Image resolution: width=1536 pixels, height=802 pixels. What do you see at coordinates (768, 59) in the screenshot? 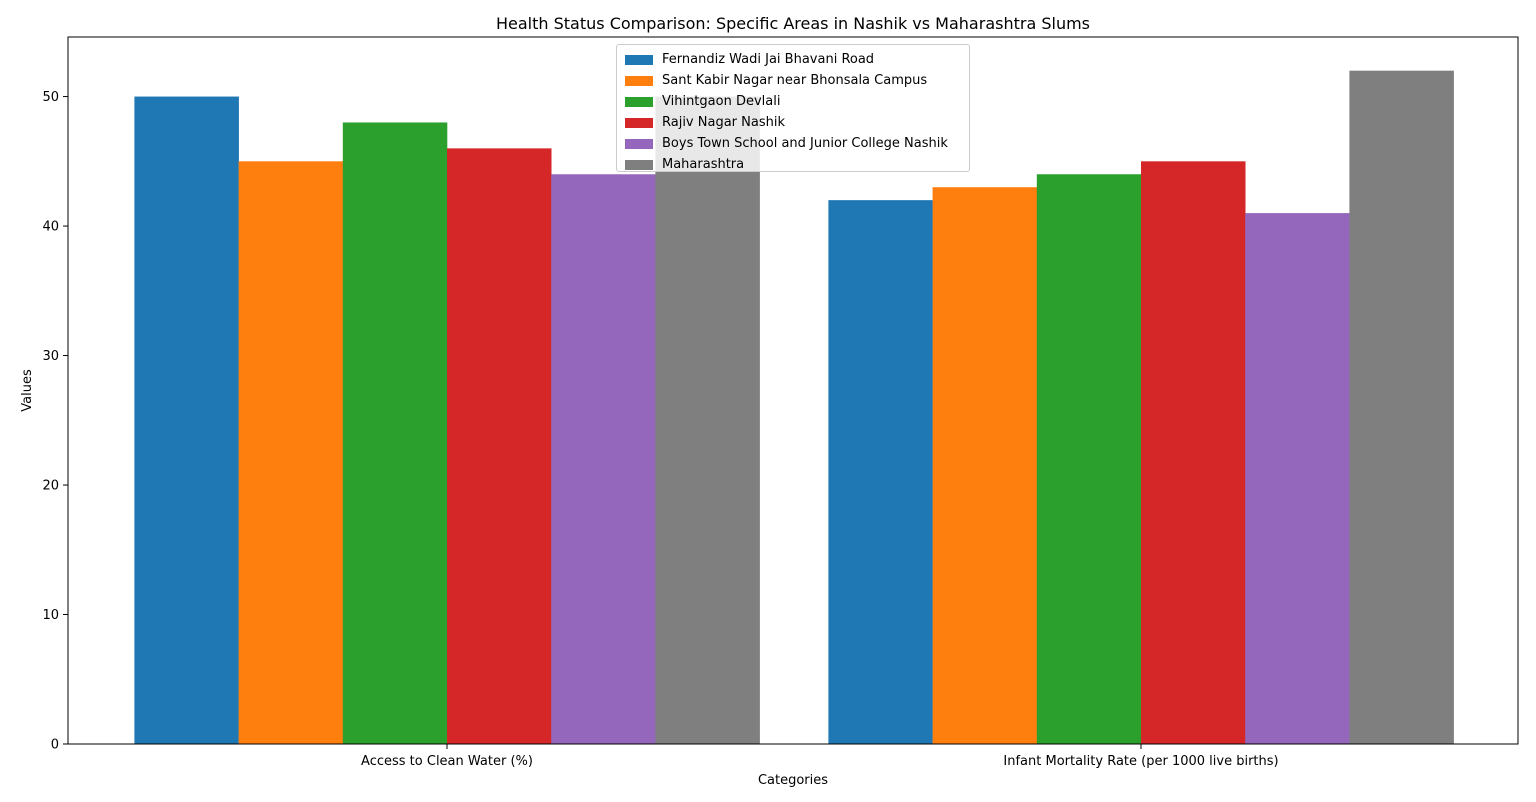
I see `legend-label: Fernandiz Wadi Jai Bhavani Road` at bounding box center [768, 59].